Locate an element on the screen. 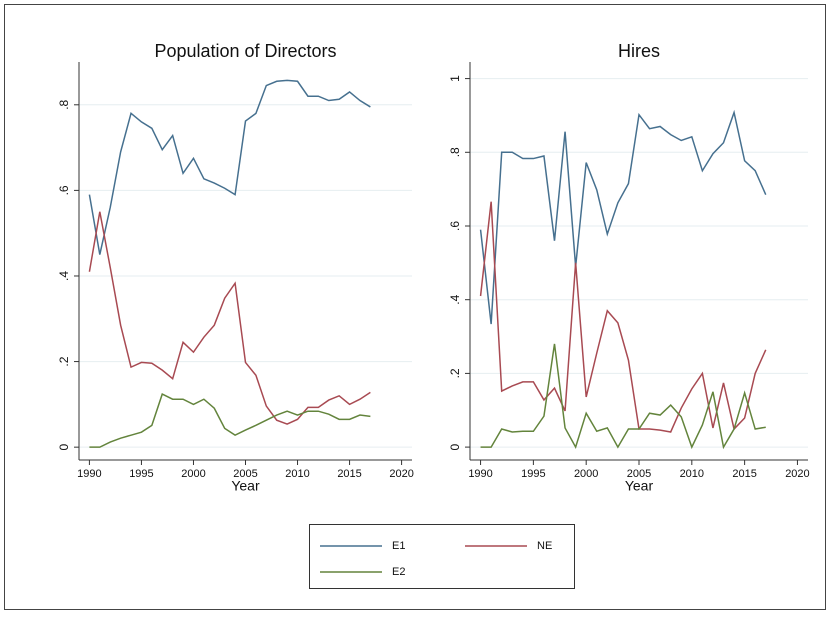 The height and width of the screenshot is (620, 831). legend-label: NE is located at coordinates (544, 546).